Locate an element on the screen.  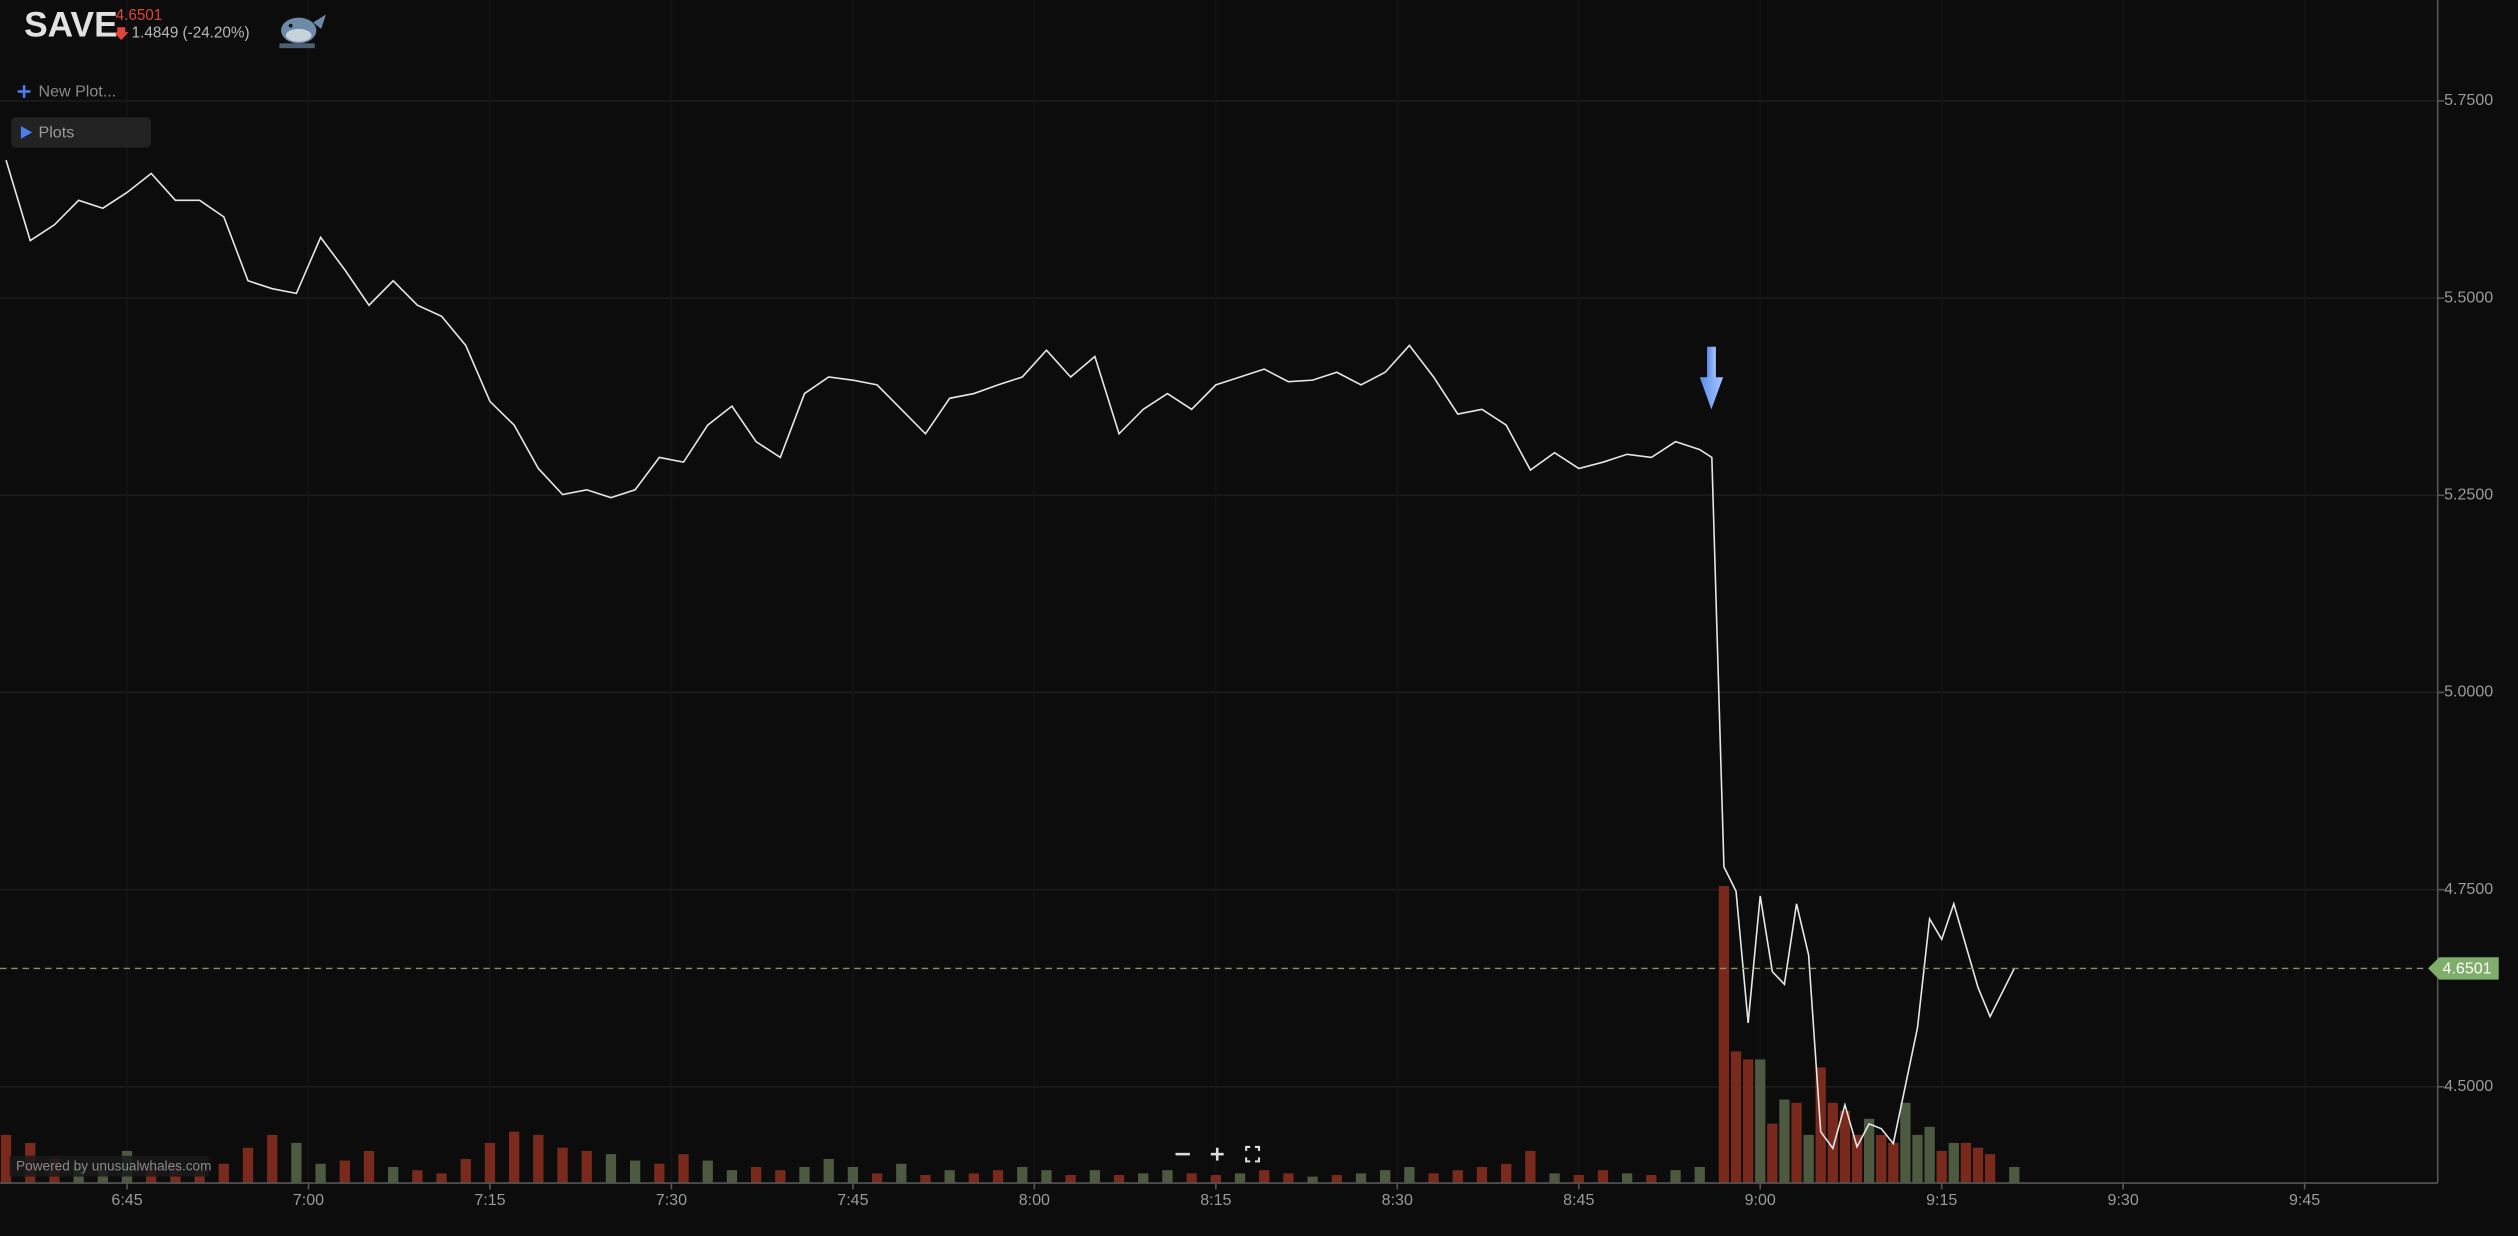
ticker: SAVE is located at coordinates (71, 25).